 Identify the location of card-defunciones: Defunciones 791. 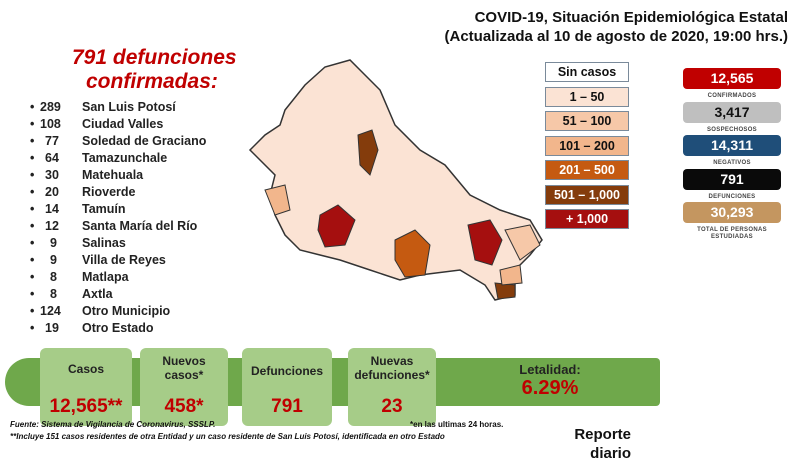
(287, 387).